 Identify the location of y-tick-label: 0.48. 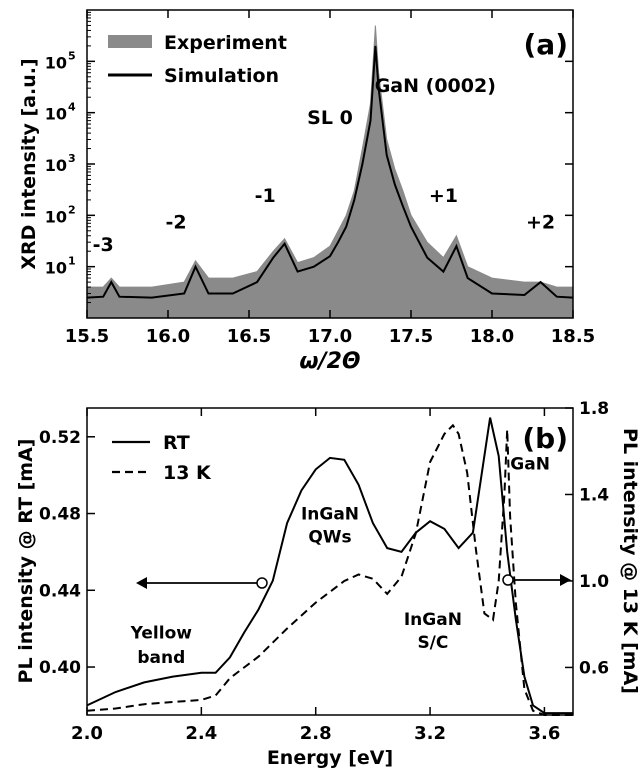
(60, 515).